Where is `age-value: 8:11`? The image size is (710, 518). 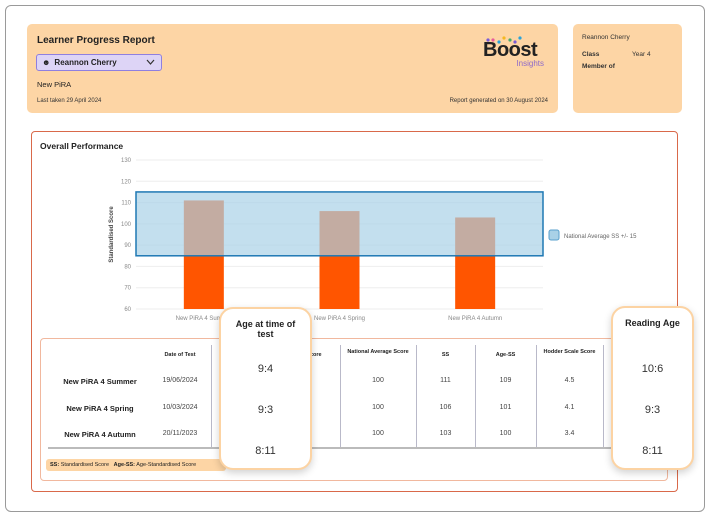
age-value: 8:11 is located at coordinates (265, 451).